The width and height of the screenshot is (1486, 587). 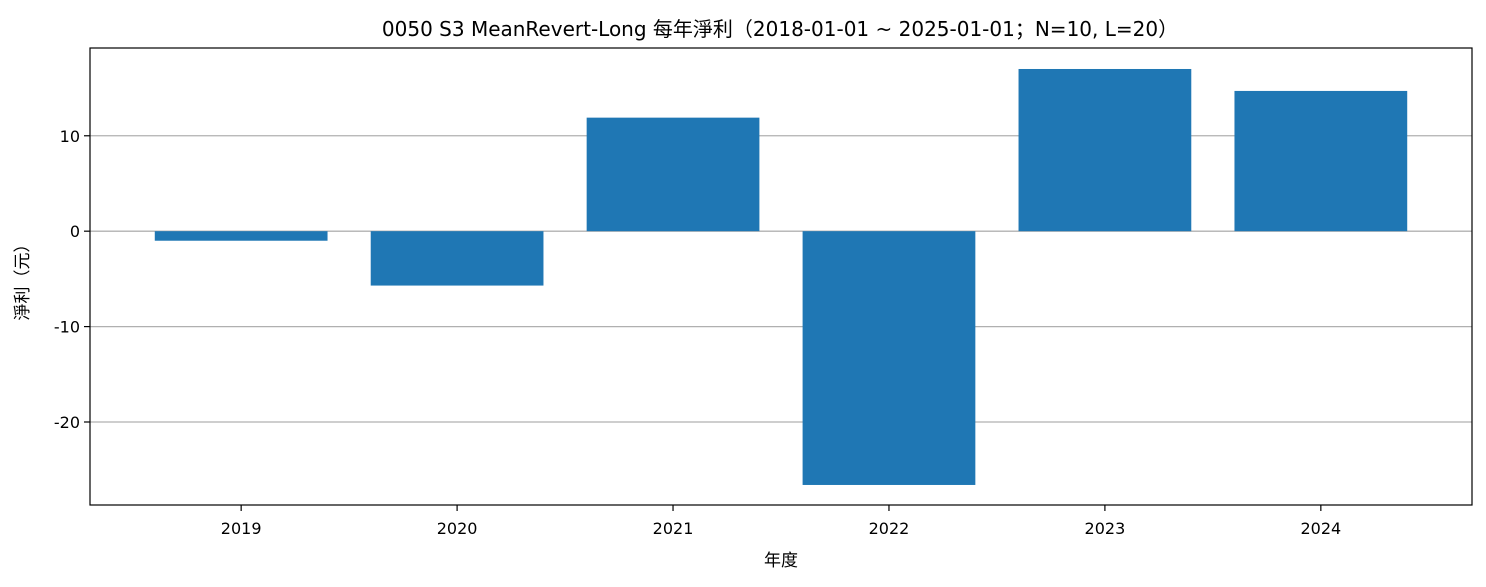 I want to click on x-axis-label: 年度, so click(x=781, y=561).